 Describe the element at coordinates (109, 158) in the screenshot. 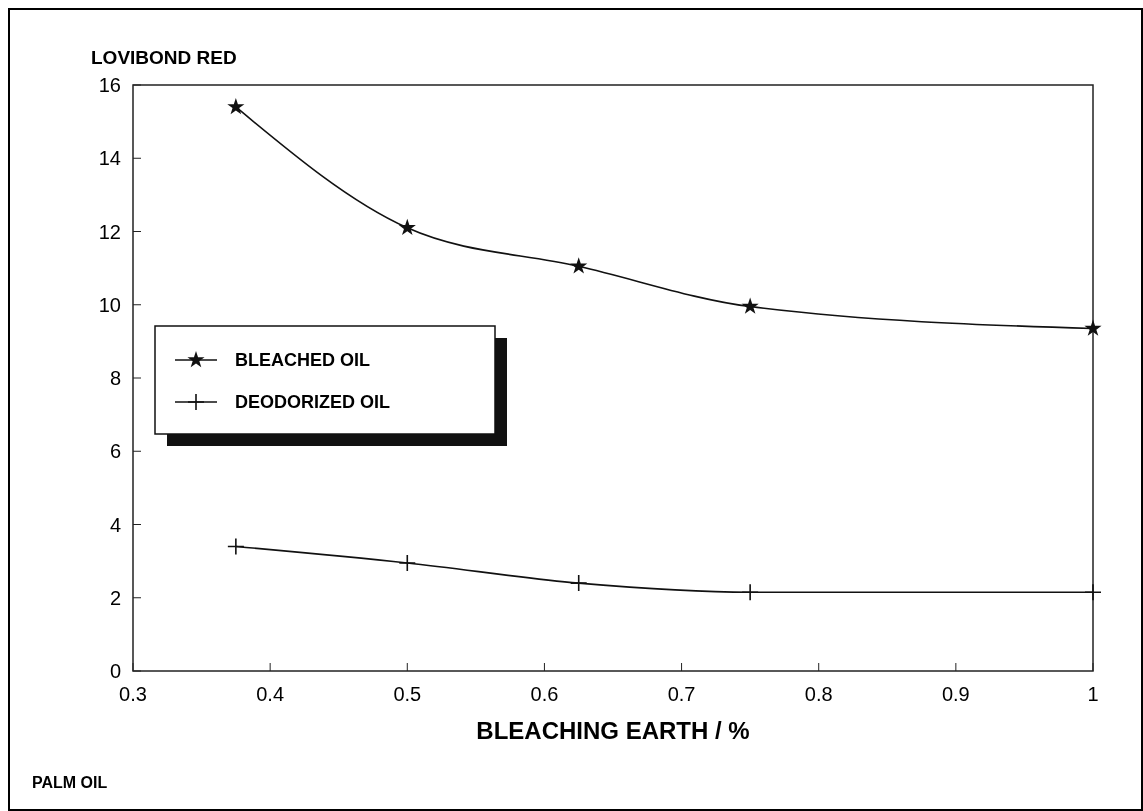

I see `y-tick-label: 14` at that location.